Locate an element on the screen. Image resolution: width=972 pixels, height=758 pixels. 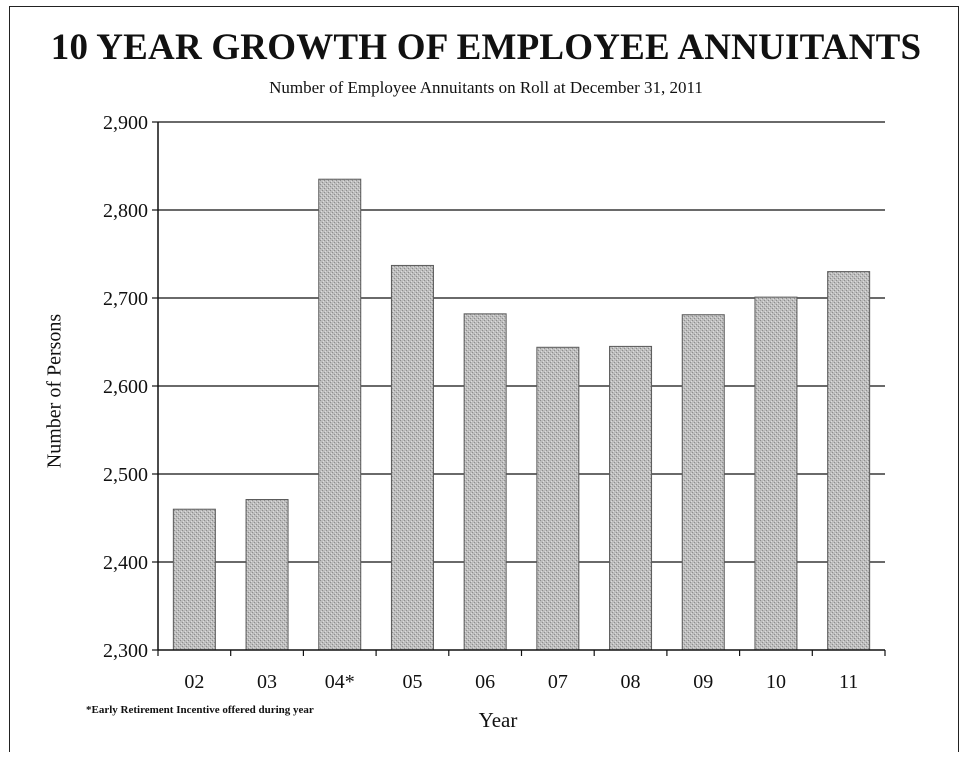
x-axis-label: Year is located at coordinates (498, 720).